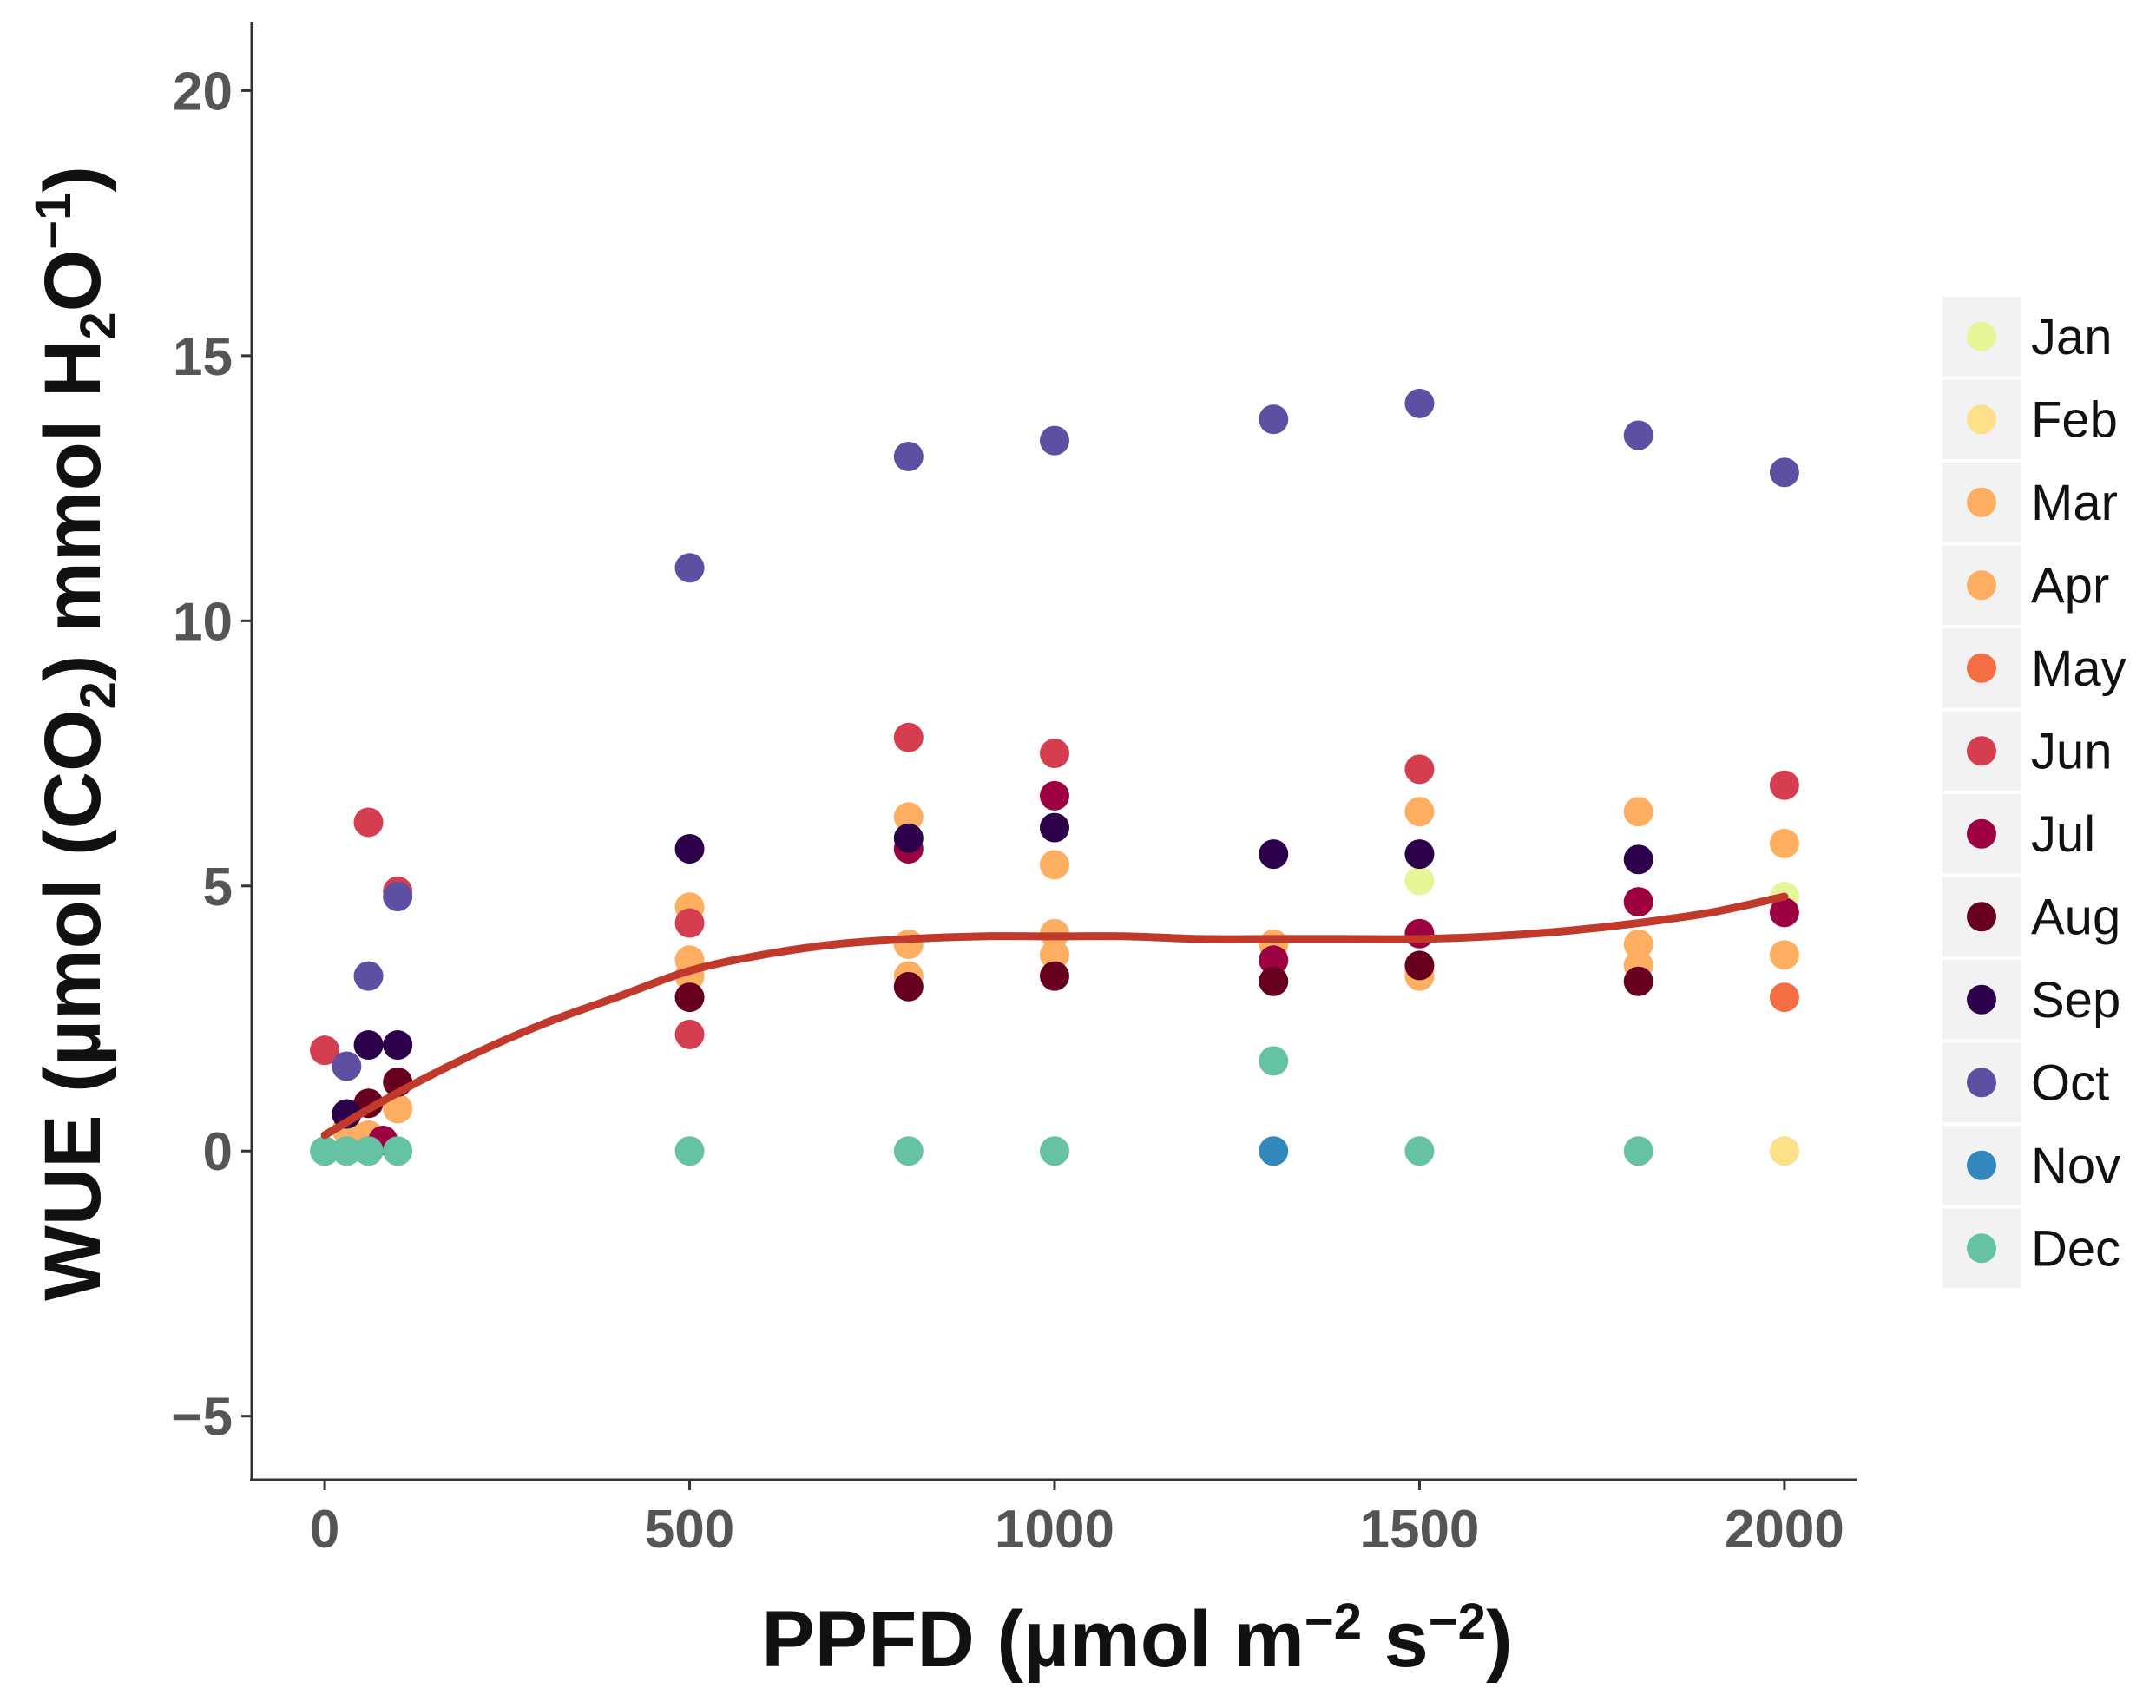  Describe the element at coordinates (1054, 1530) in the screenshot. I see `x-tick-label: 1000` at that location.